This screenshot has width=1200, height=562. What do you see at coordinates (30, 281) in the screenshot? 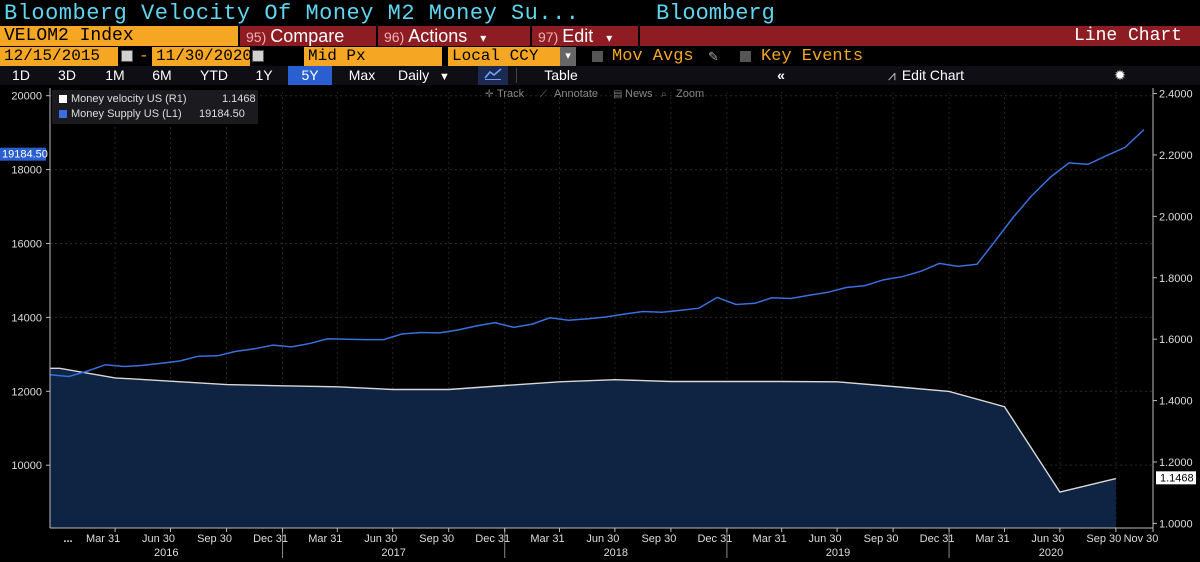
I see `left-axis-ticks: 10000 12000 14000 16000 18000 20000` at bounding box center [30, 281].